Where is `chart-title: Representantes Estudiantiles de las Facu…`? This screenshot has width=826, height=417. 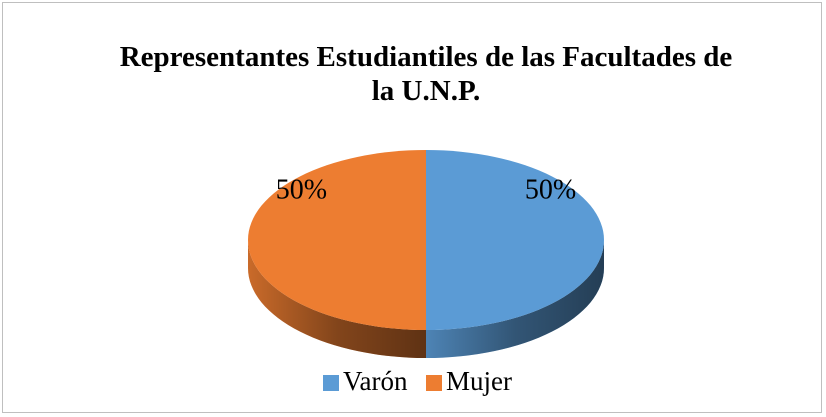
chart-title: Representantes Estudiantiles de las Facu… is located at coordinates (426, 74).